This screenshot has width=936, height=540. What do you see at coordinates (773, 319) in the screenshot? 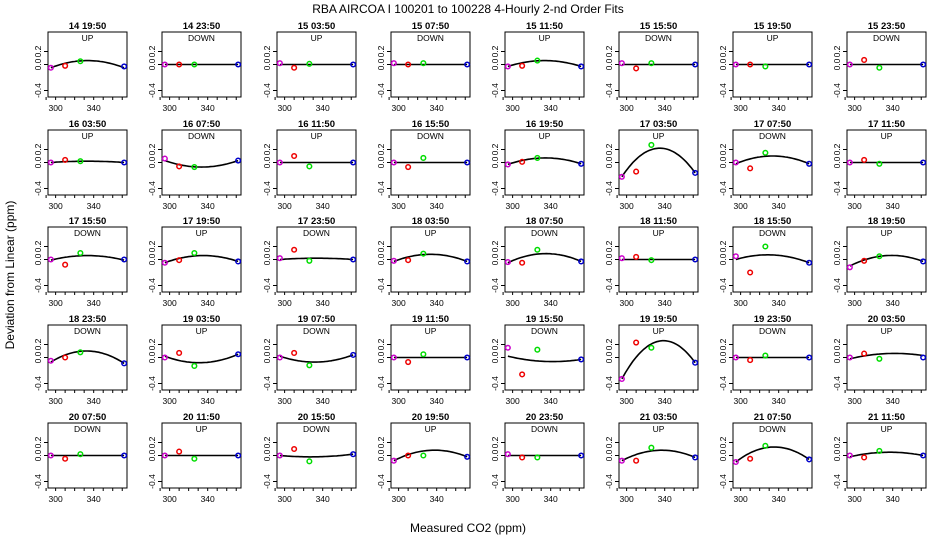
I see `panel-title: 19 23:50` at bounding box center [773, 319].